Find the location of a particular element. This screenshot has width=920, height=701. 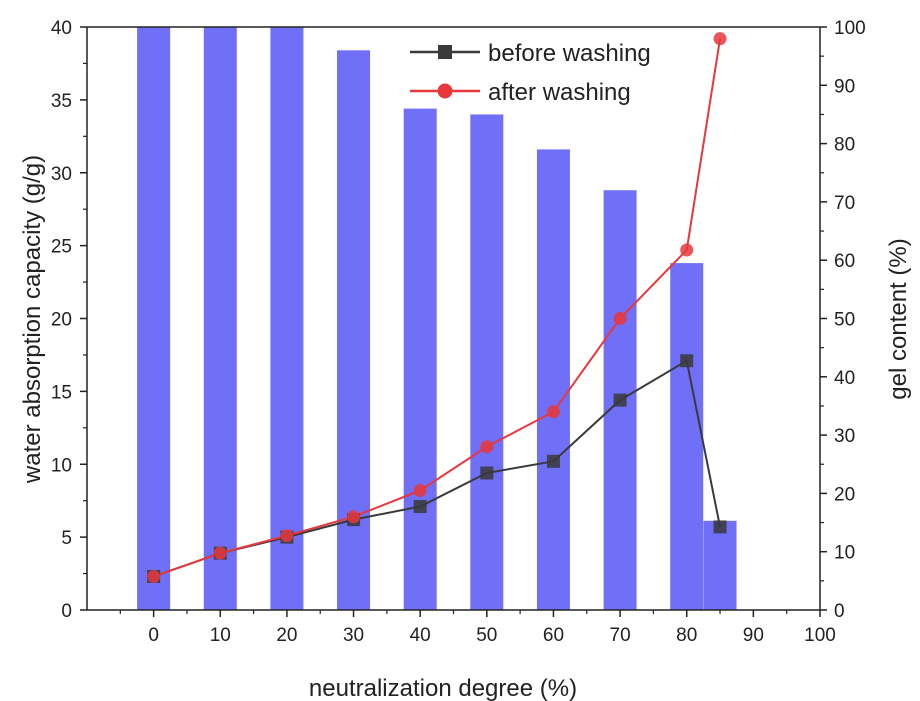

y-left-axis-title: water absorption capacity (g/g) is located at coordinates (32, 319).